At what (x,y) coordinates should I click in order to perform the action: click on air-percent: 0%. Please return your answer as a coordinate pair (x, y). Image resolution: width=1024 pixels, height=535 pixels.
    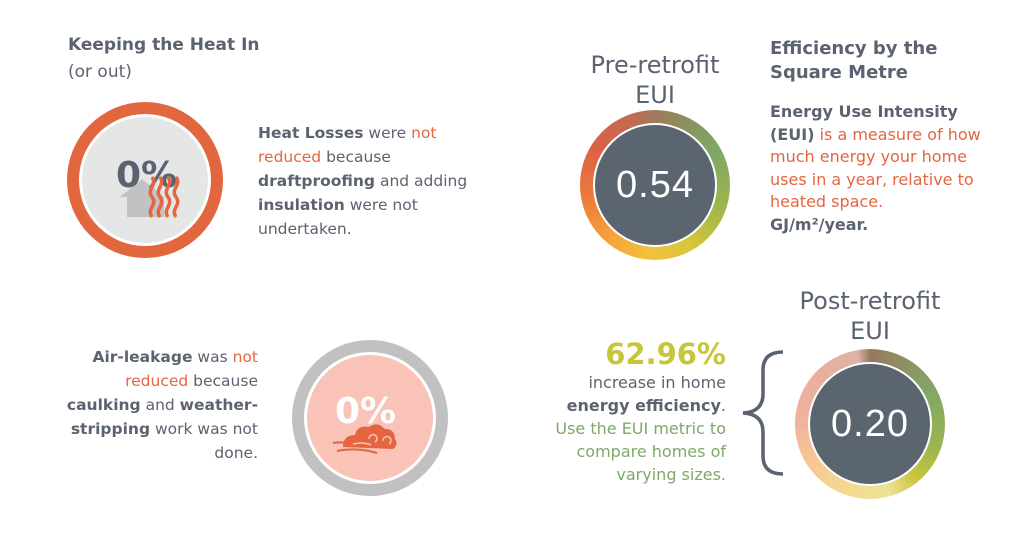
    Looking at the image, I should click on (365, 411).